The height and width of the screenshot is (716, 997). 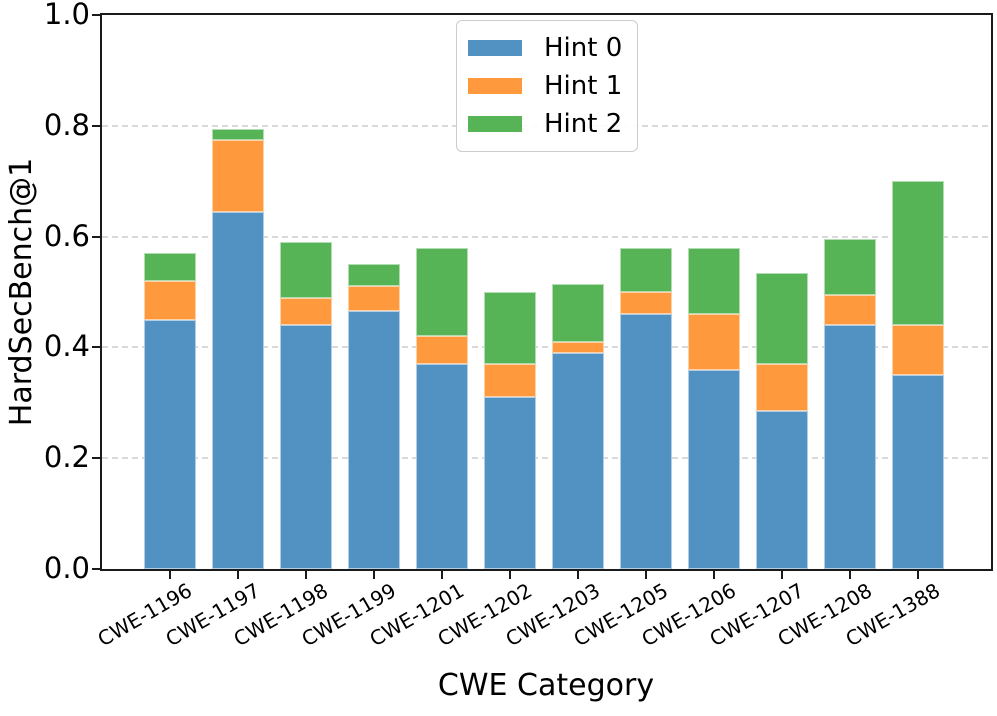 I want to click on y-tick-mark-0.4, so click(x=96, y=347).